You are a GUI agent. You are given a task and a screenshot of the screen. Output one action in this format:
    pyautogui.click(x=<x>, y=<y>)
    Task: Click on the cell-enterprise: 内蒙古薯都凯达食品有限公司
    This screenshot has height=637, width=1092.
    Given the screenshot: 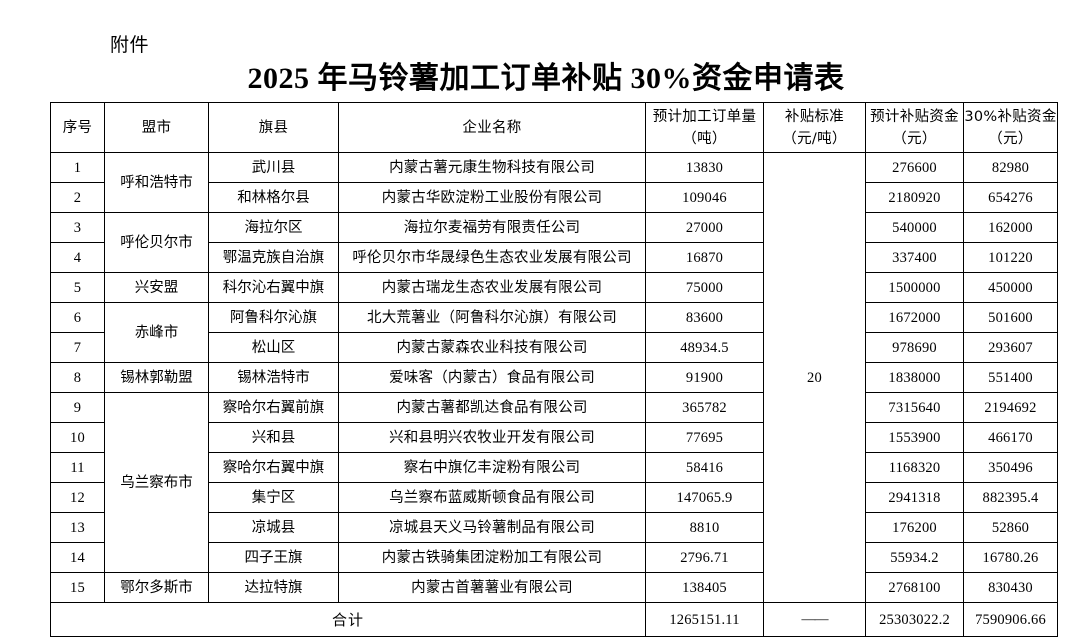 What is the action you would take?
    pyautogui.click(x=492, y=407)
    